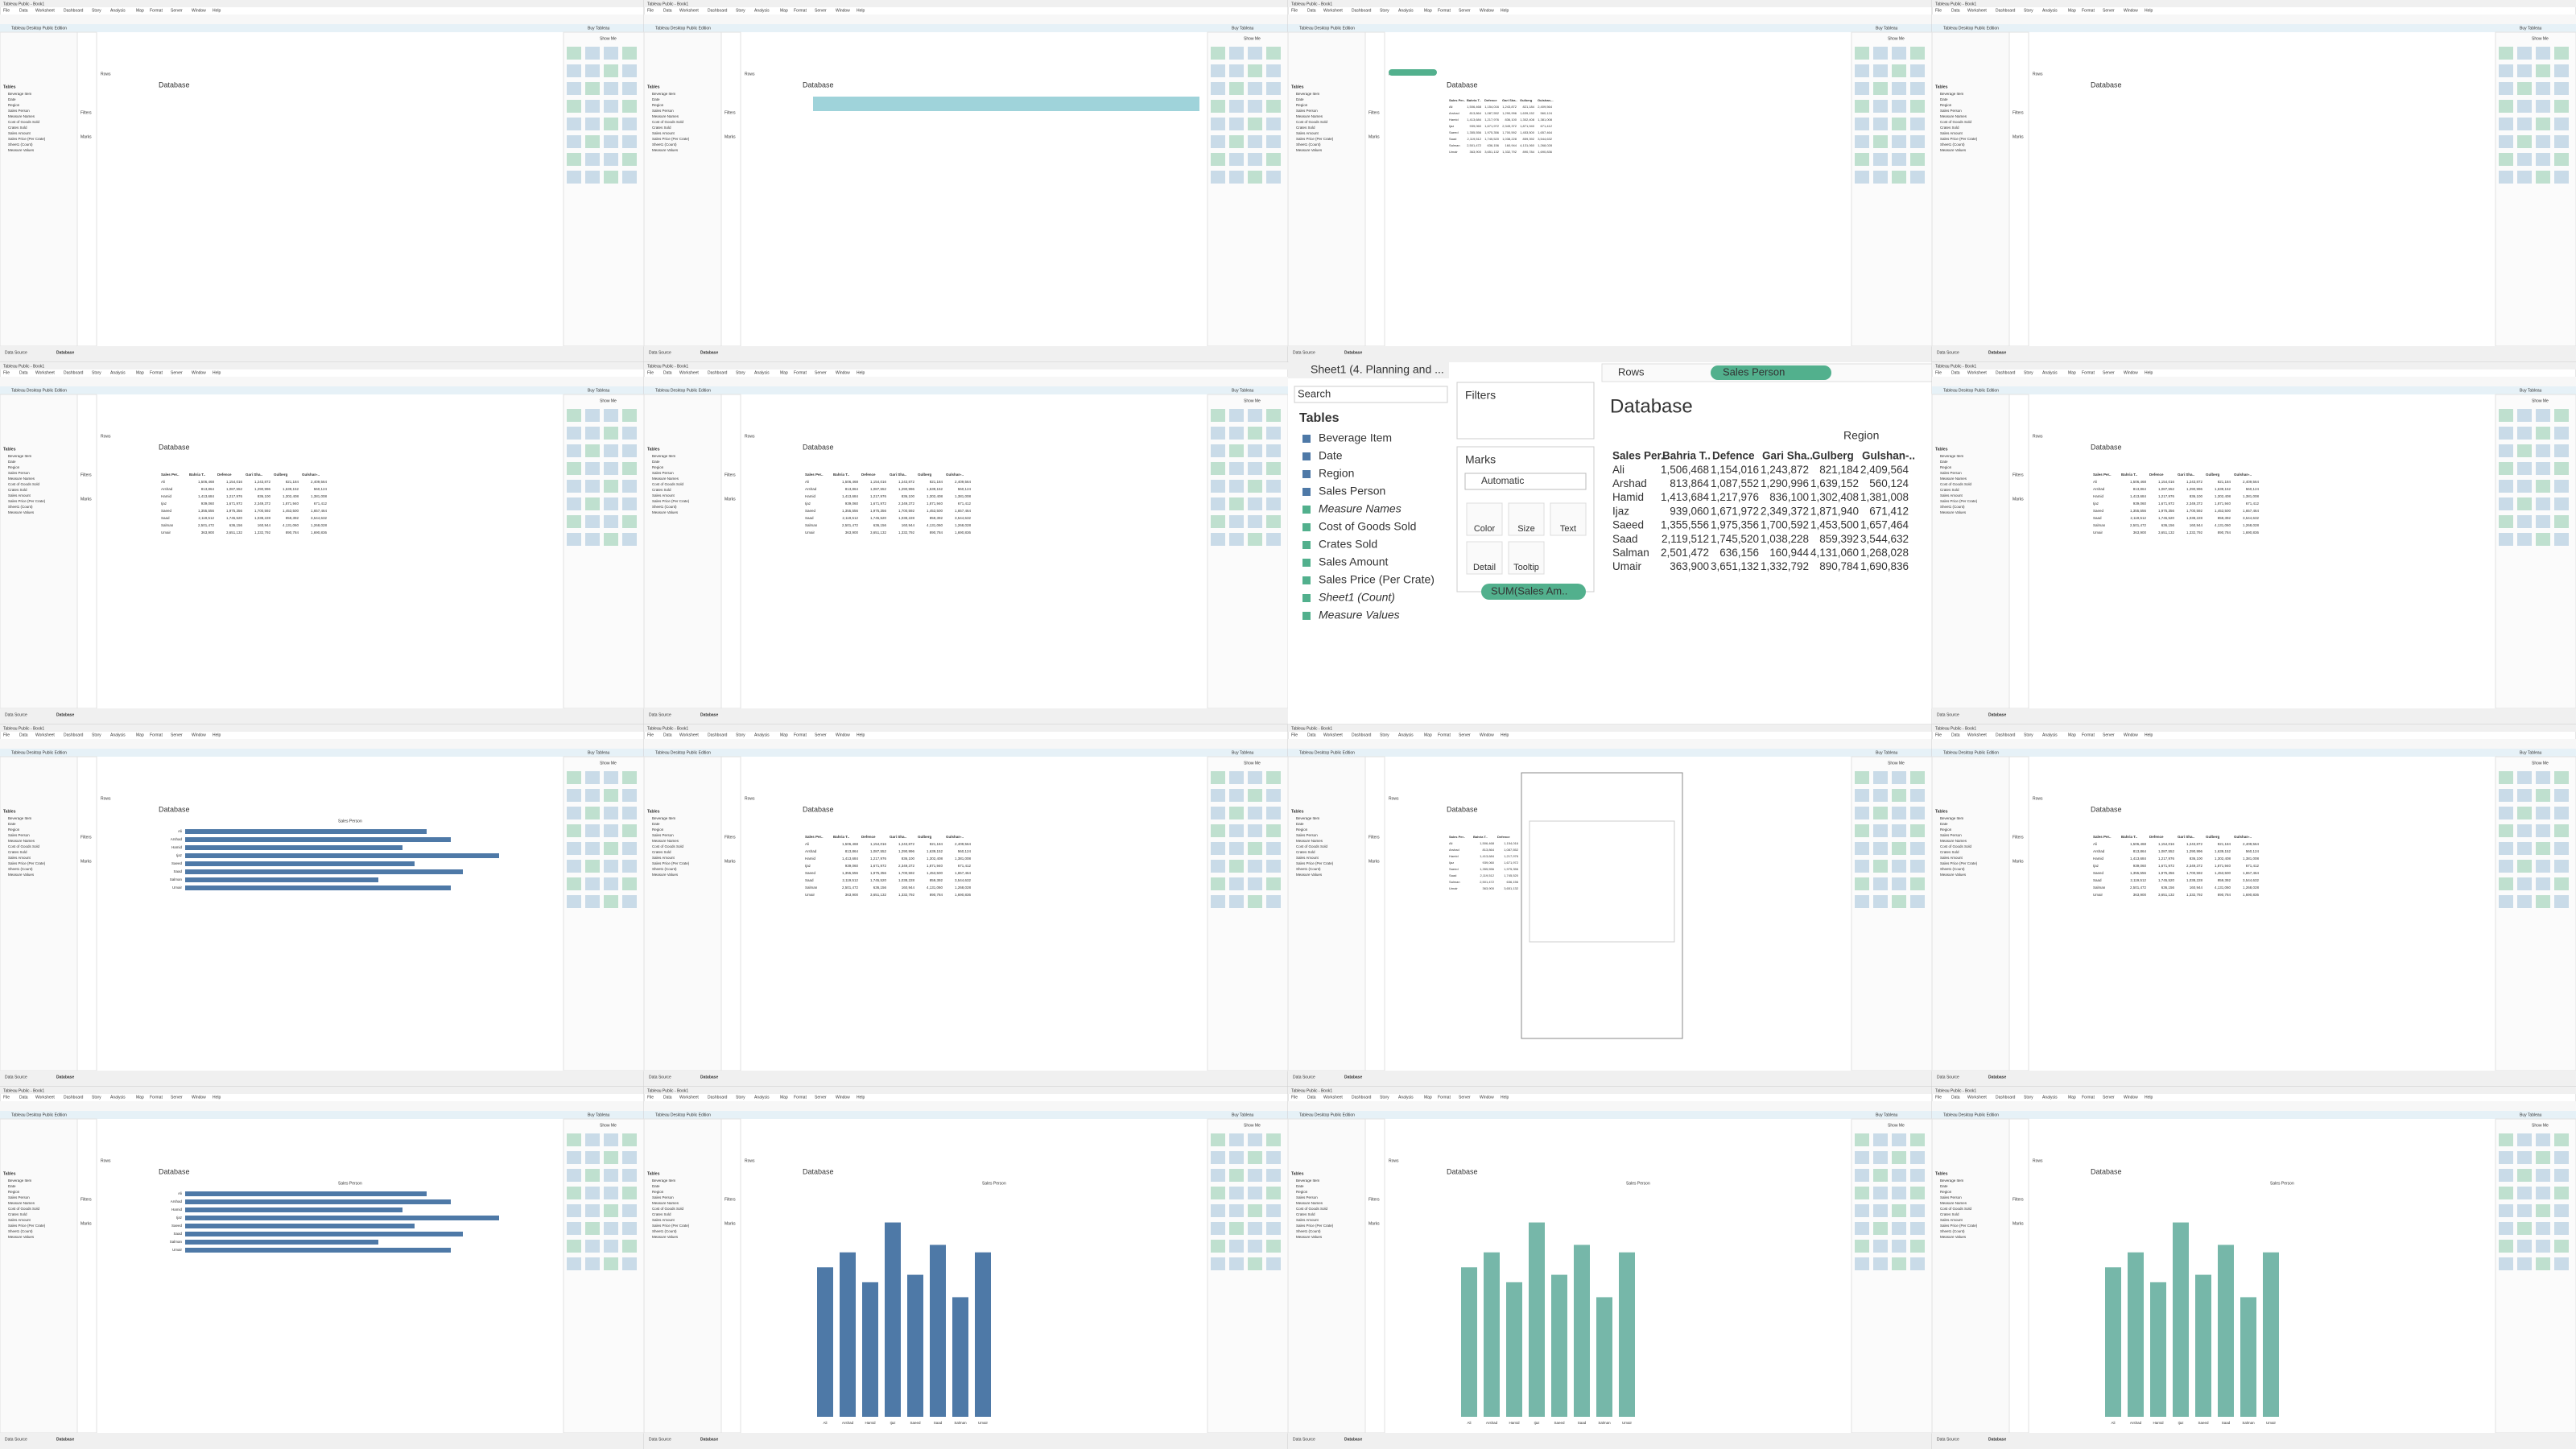  I want to click on table-cell: 1,700,592, so click(2194, 511).